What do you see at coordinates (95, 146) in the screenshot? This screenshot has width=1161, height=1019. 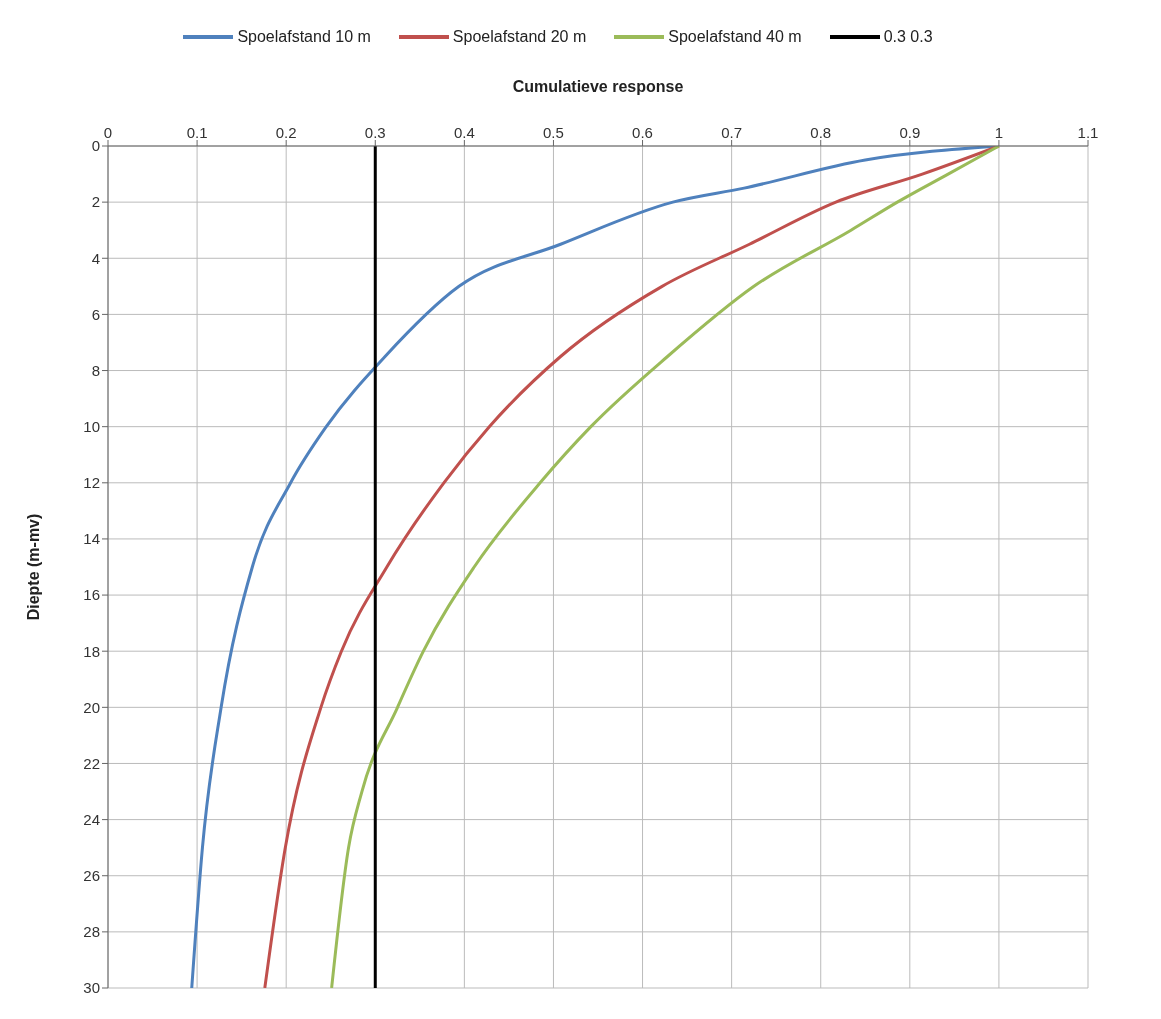 I see `y-tick-label: 0` at bounding box center [95, 146].